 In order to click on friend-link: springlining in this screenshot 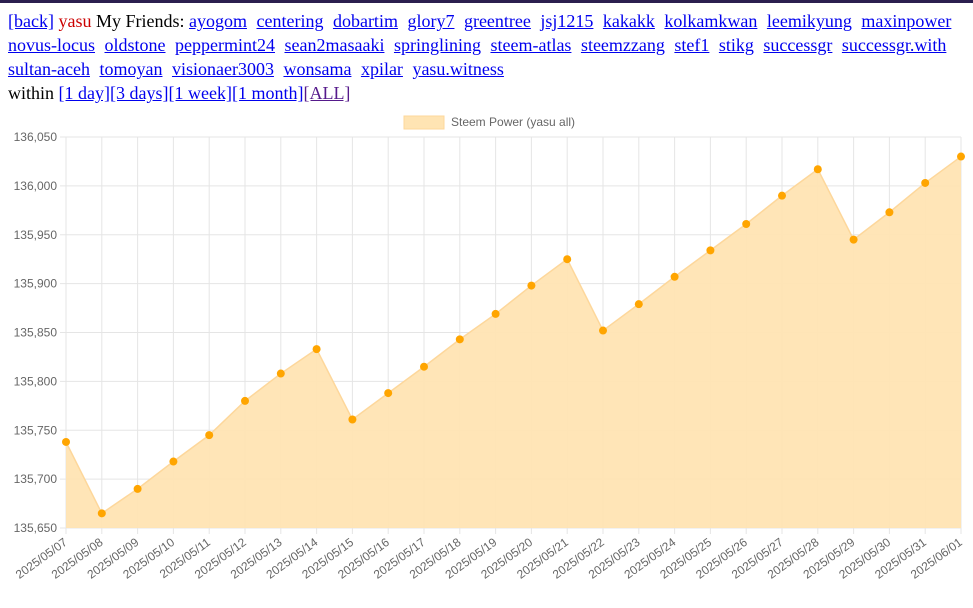, I will do `click(437, 45)`.